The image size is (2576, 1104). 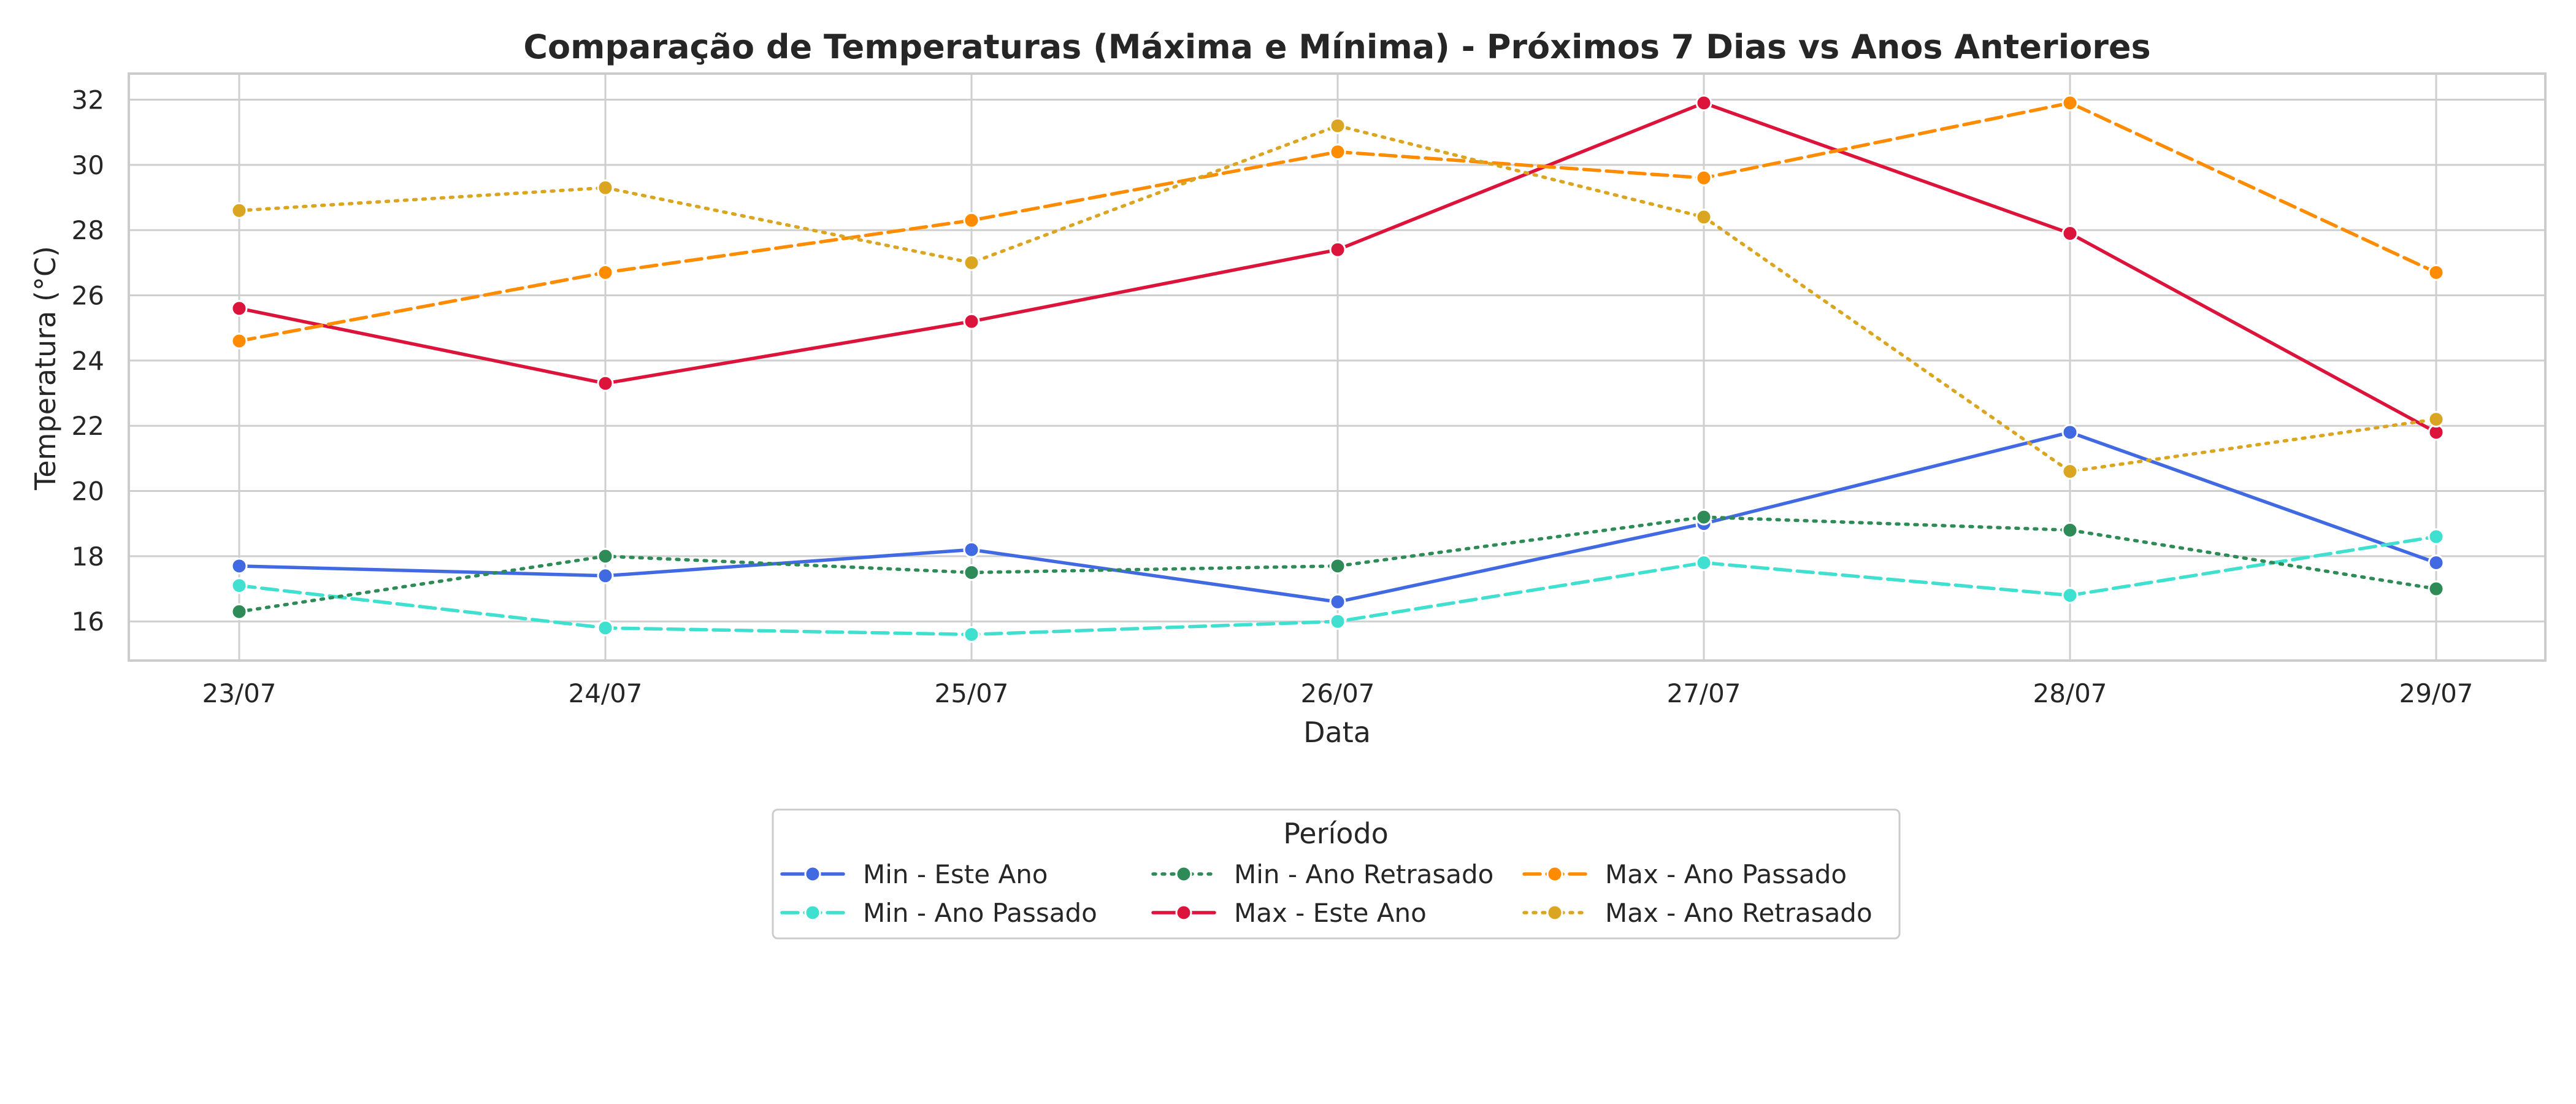 I want to click on legend-label: Max - Ano Passado, so click(x=1726, y=874).